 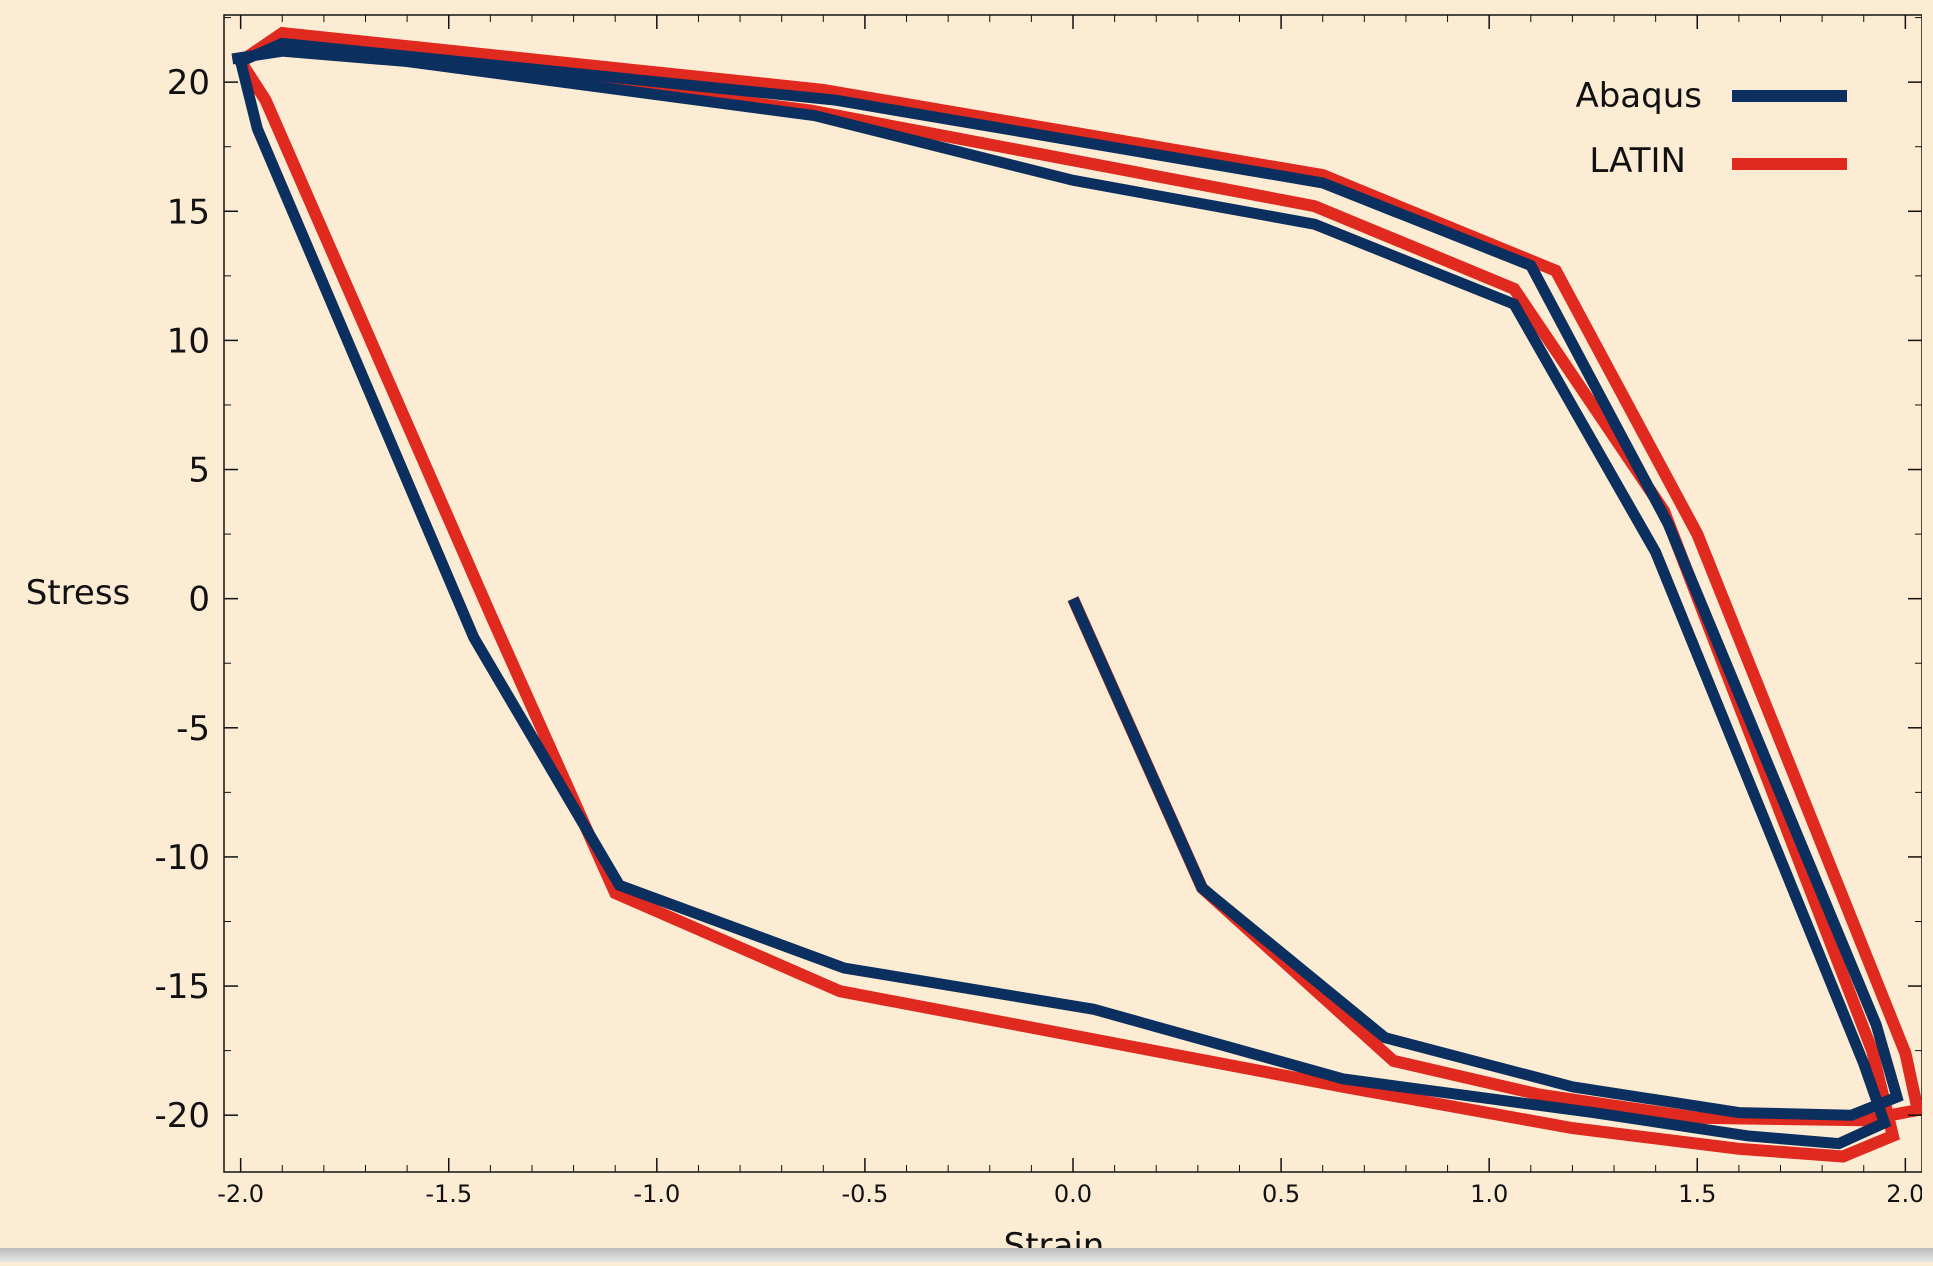 What do you see at coordinates (864, 1194) in the screenshot?
I see `x-tick-label: -0.5` at bounding box center [864, 1194].